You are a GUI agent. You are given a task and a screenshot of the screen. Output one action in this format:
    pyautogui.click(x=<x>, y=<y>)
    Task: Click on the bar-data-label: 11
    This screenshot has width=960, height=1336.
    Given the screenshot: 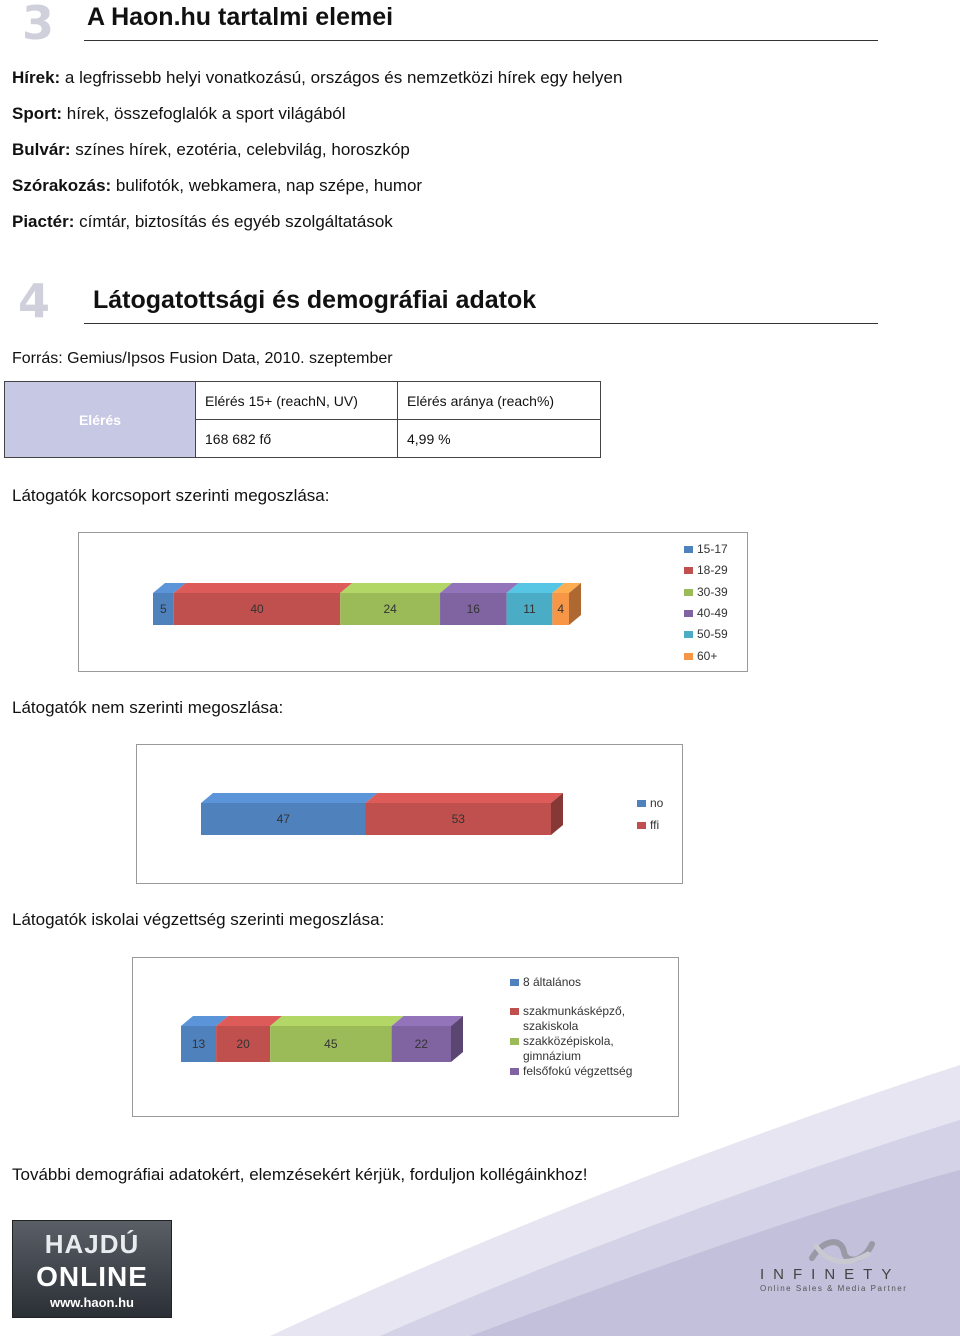 What is the action you would take?
    pyautogui.click(x=529, y=609)
    